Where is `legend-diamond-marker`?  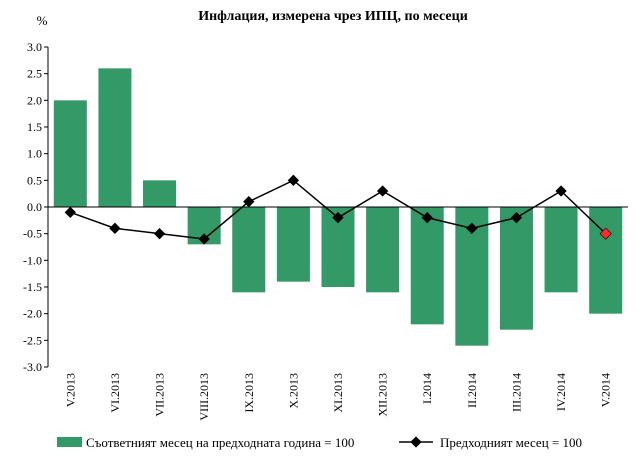 legend-diamond-marker is located at coordinates (416, 442).